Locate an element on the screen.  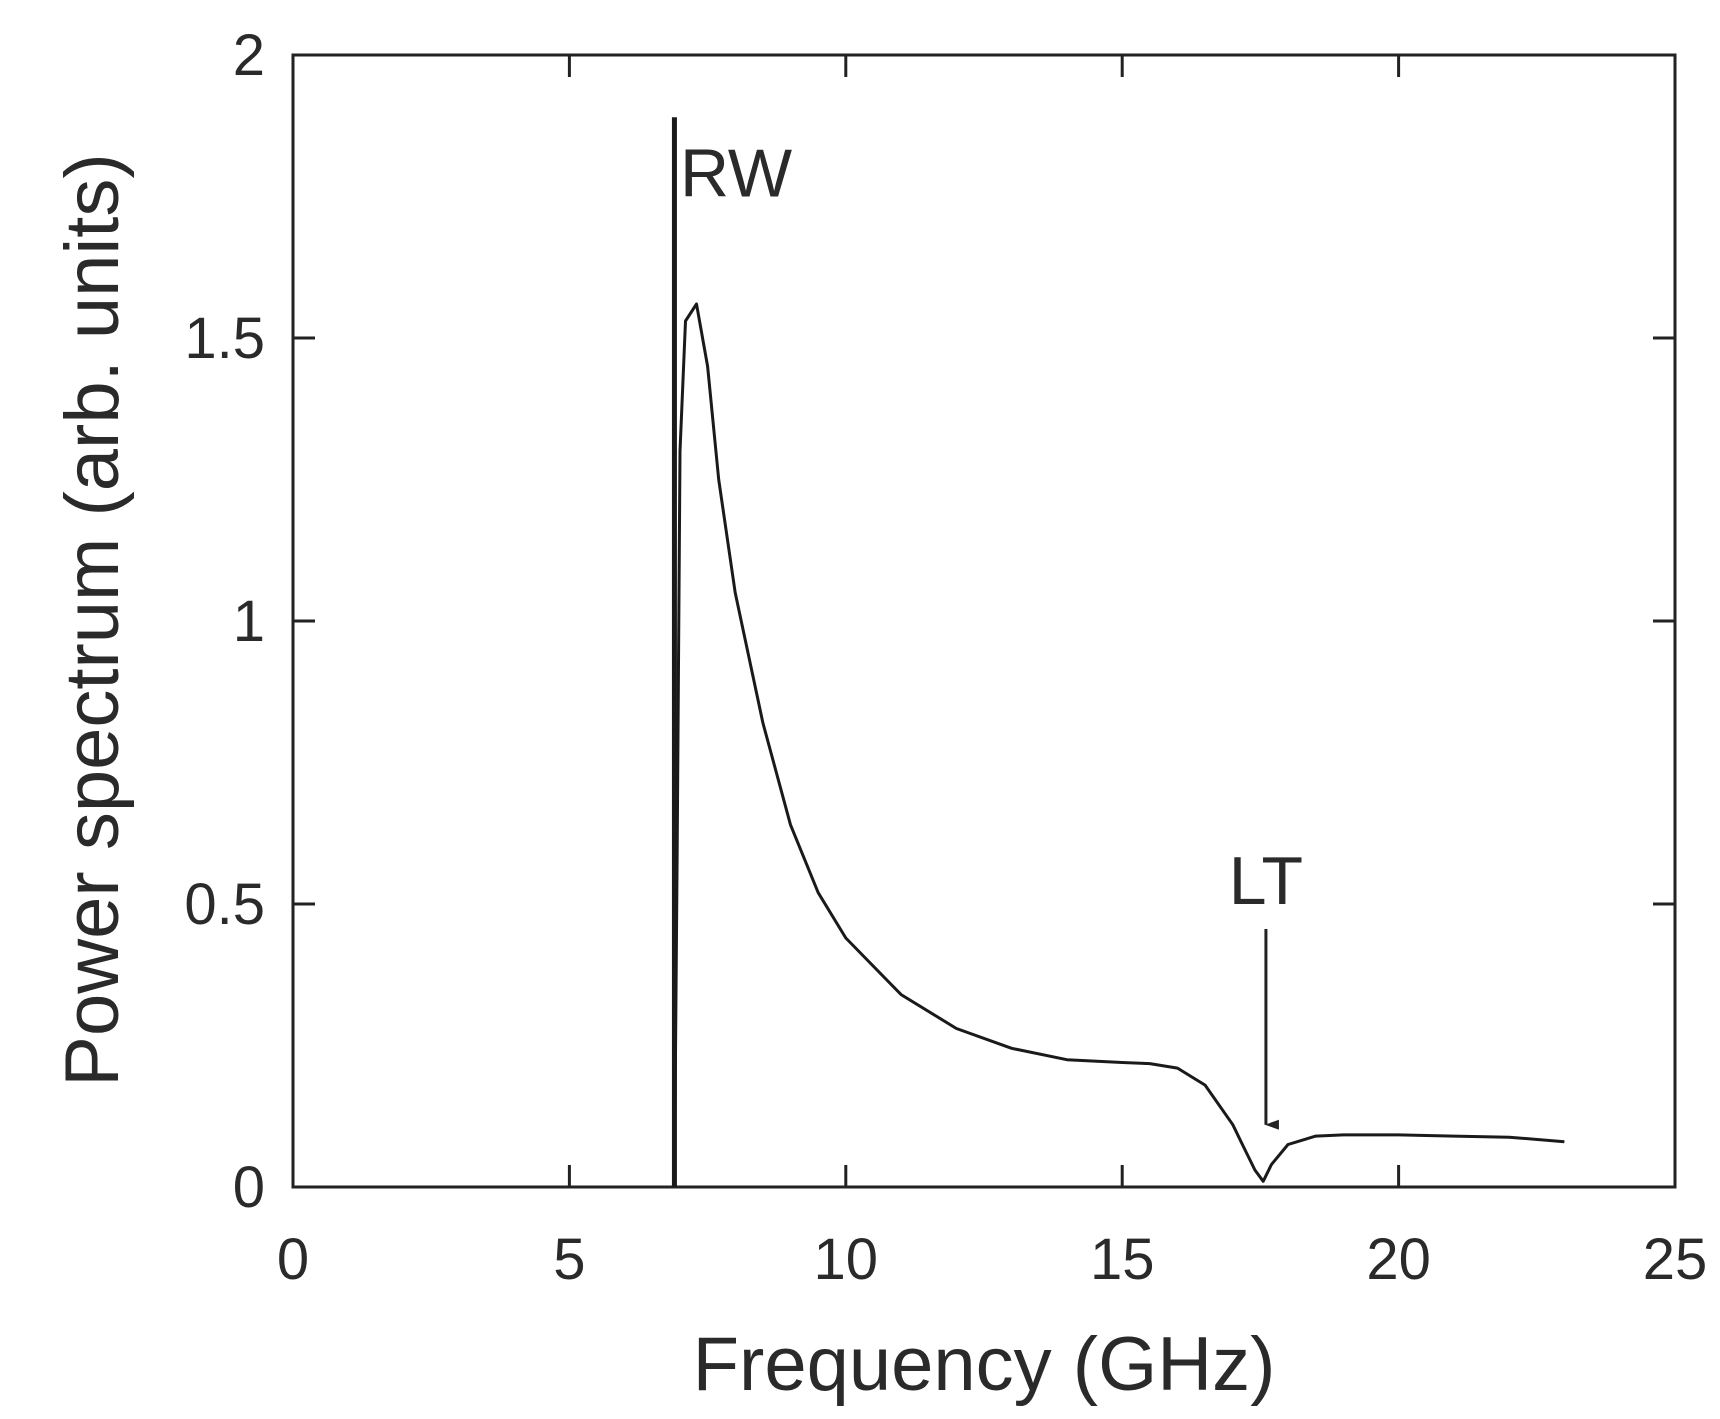
y-axis-title: Power spectrum (arb. units) is located at coordinates (92, 619).